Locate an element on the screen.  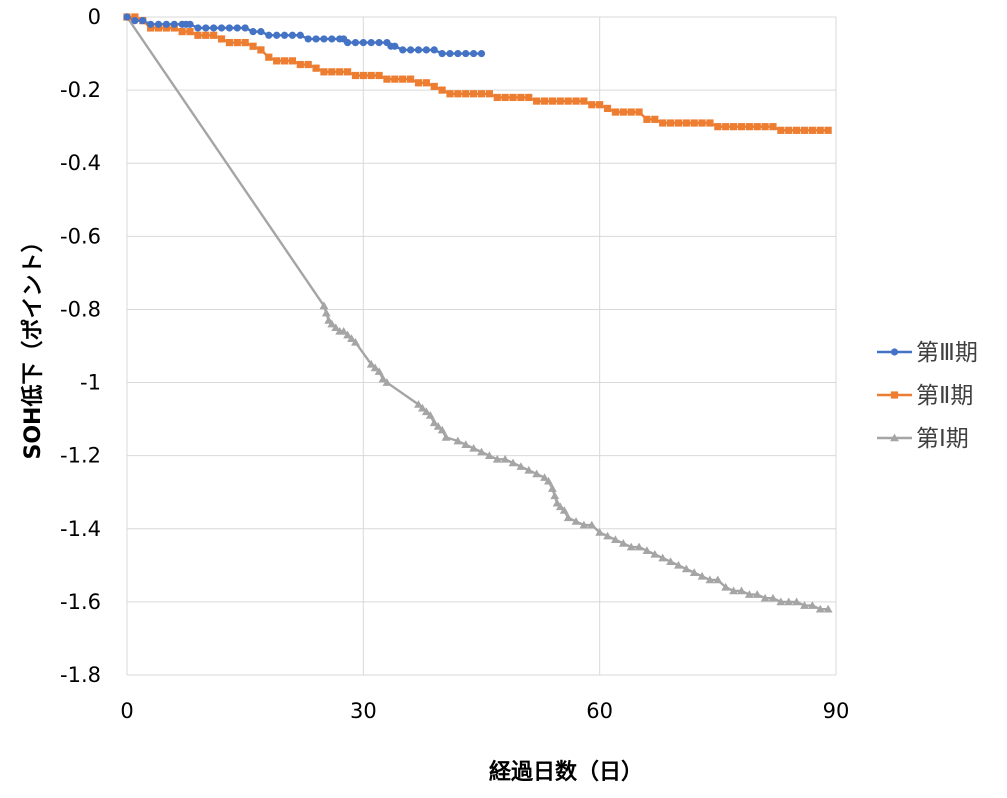
y-tick-label: -1.2 is located at coordinates (80, 456).